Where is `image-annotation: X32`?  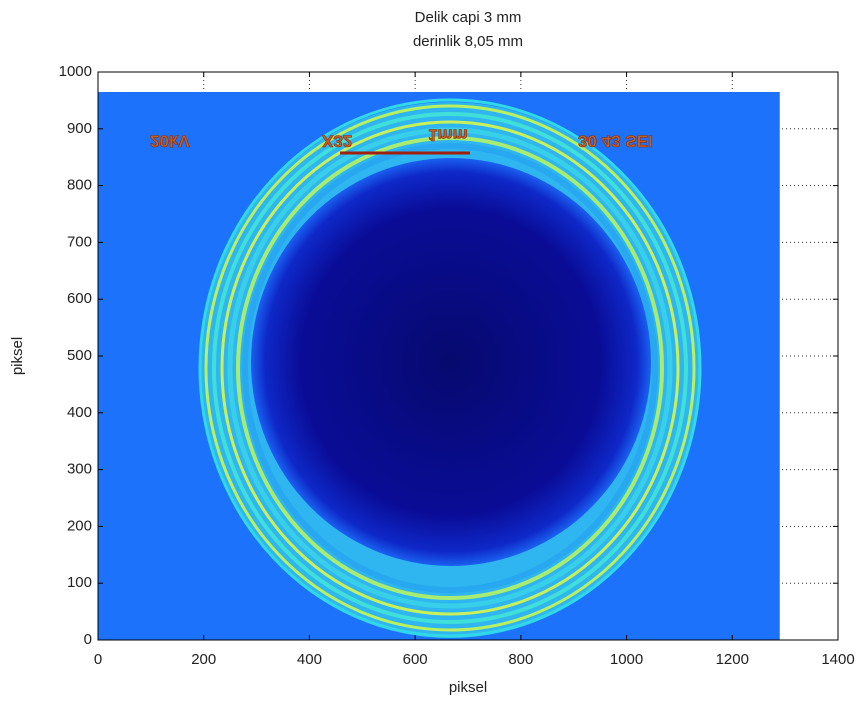 image-annotation: X32 is located at coordinates (337, 141).